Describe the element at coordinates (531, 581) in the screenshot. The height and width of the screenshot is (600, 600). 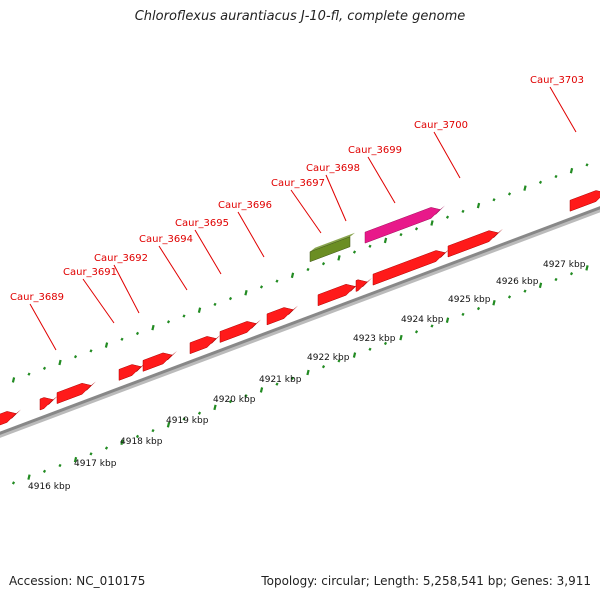
I see `genes-label: Genes:` at that location.